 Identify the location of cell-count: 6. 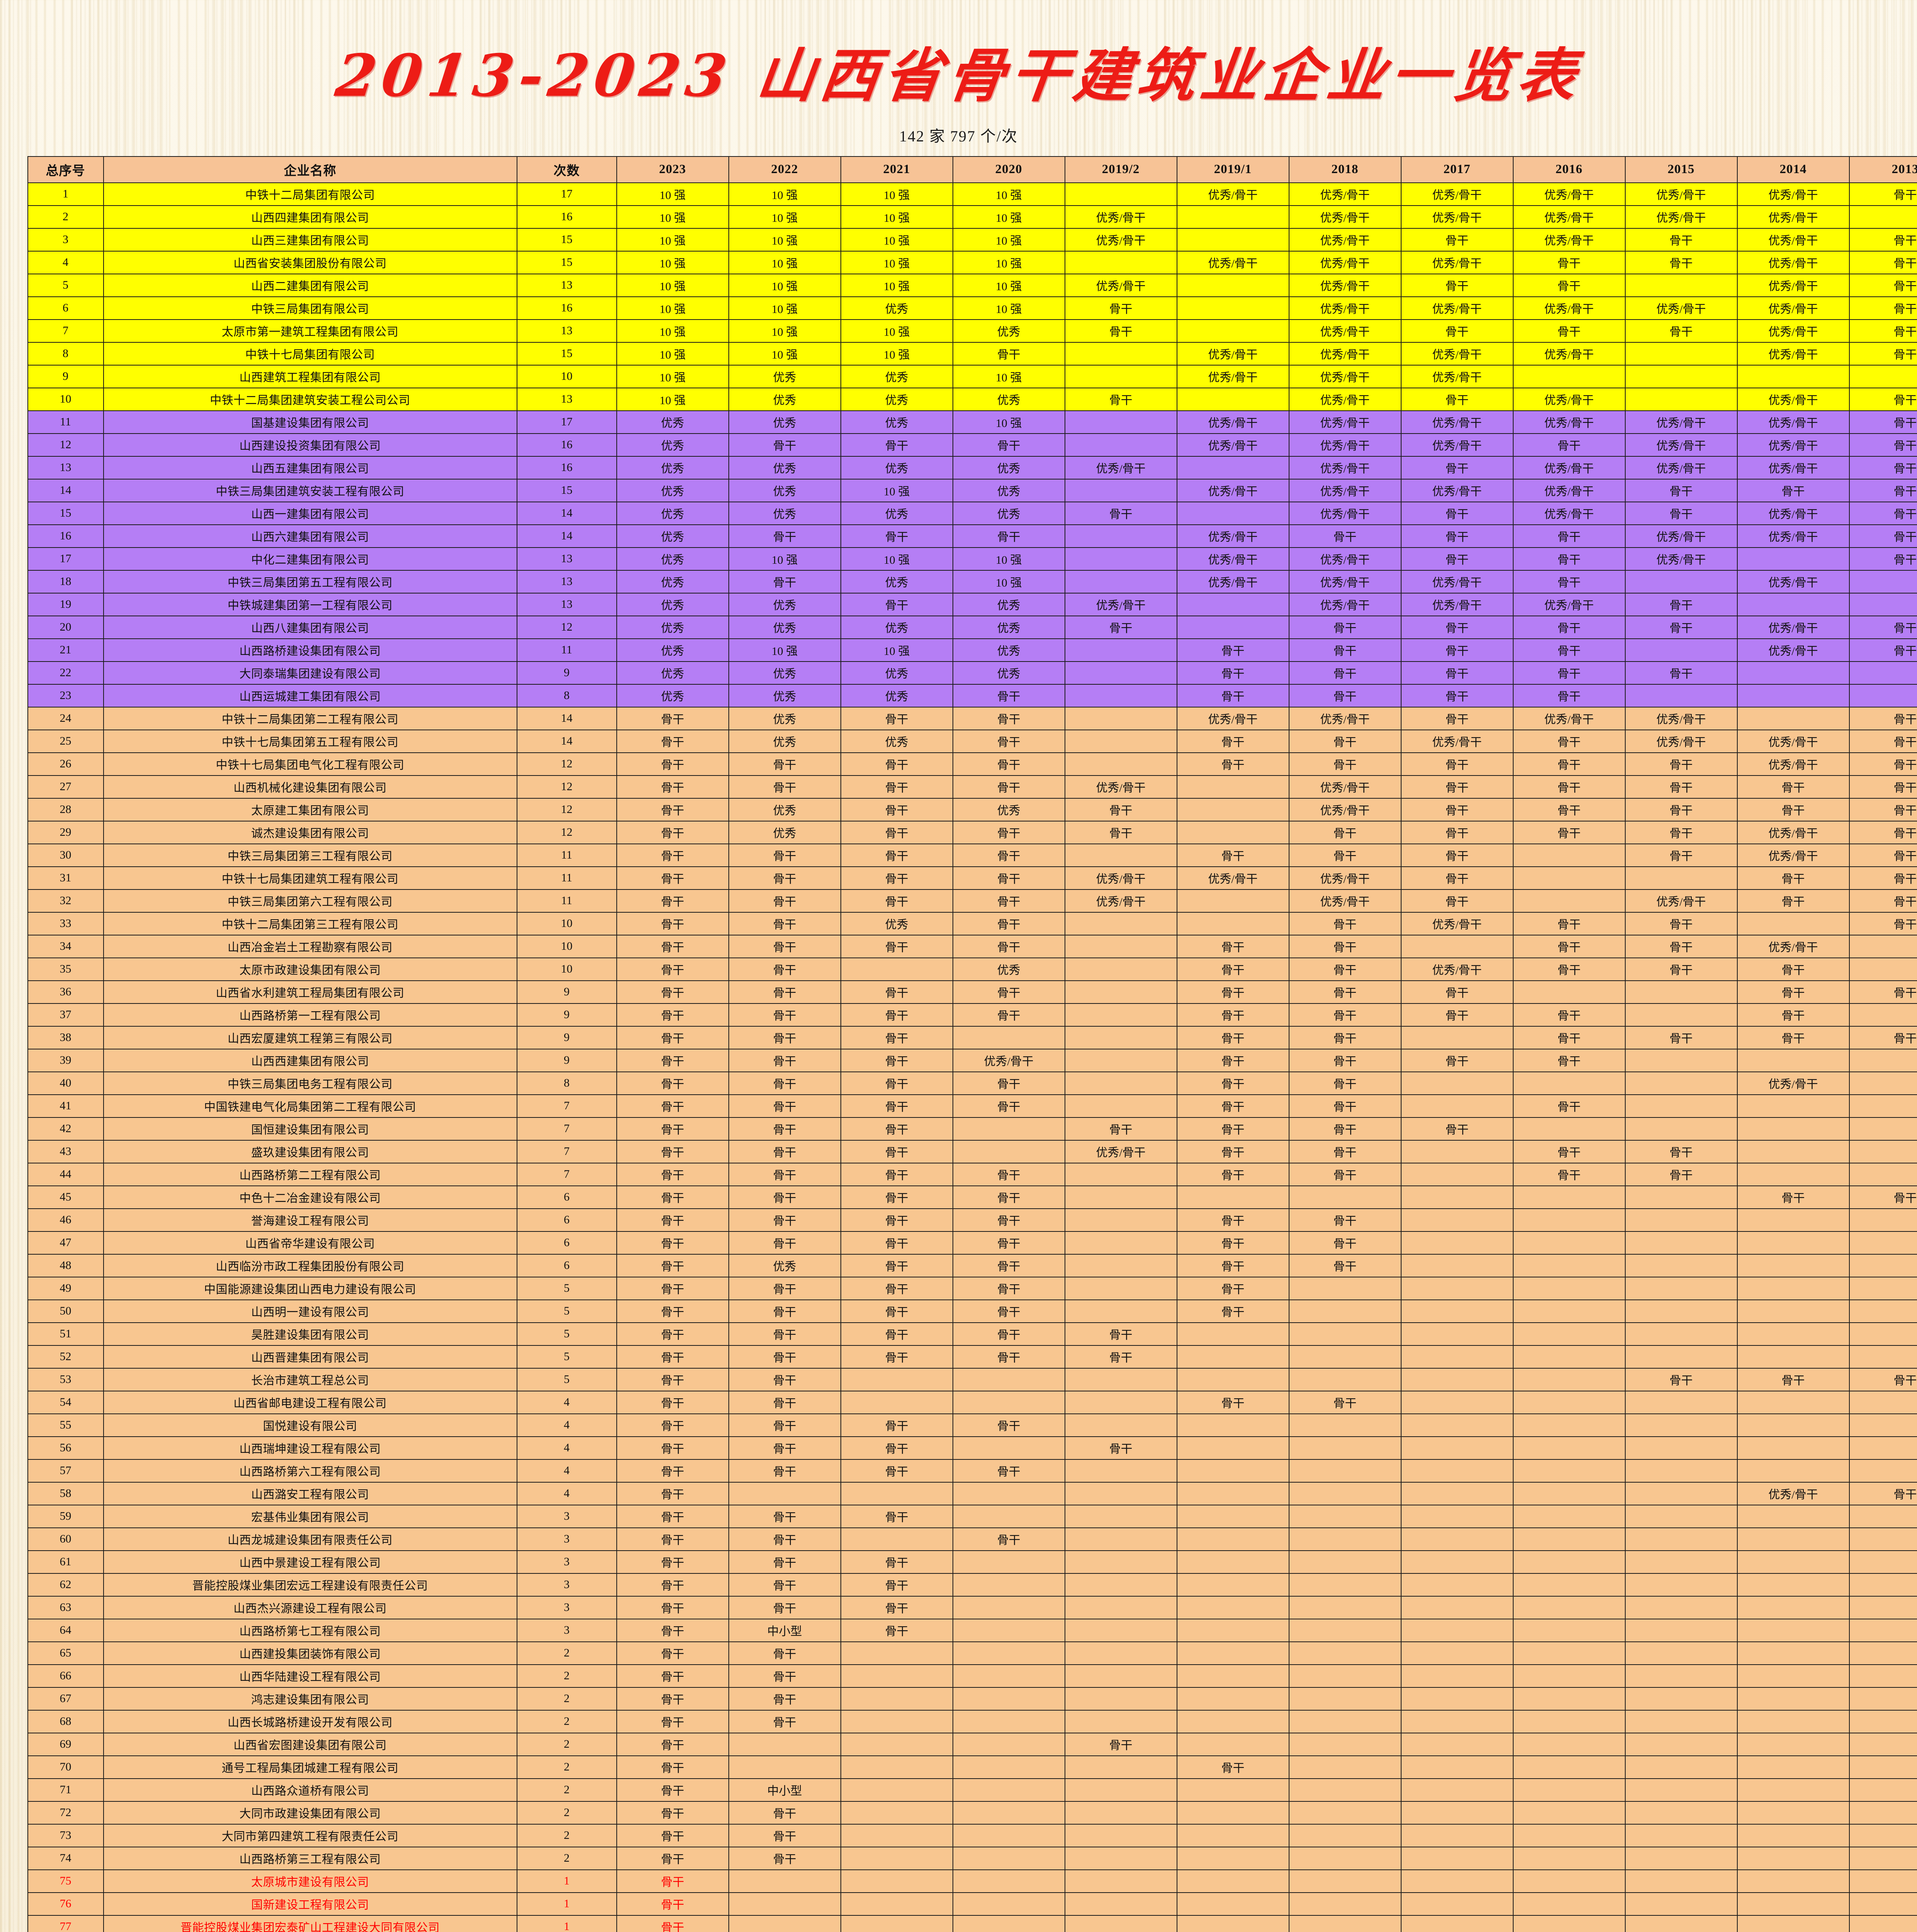
(567, 1220).